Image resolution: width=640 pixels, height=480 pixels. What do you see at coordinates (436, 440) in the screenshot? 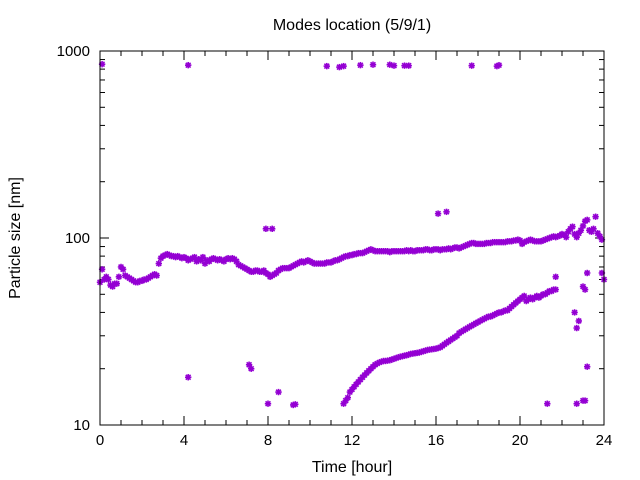
I see `x-tick-label: 16` at bounding box center [436, 440].